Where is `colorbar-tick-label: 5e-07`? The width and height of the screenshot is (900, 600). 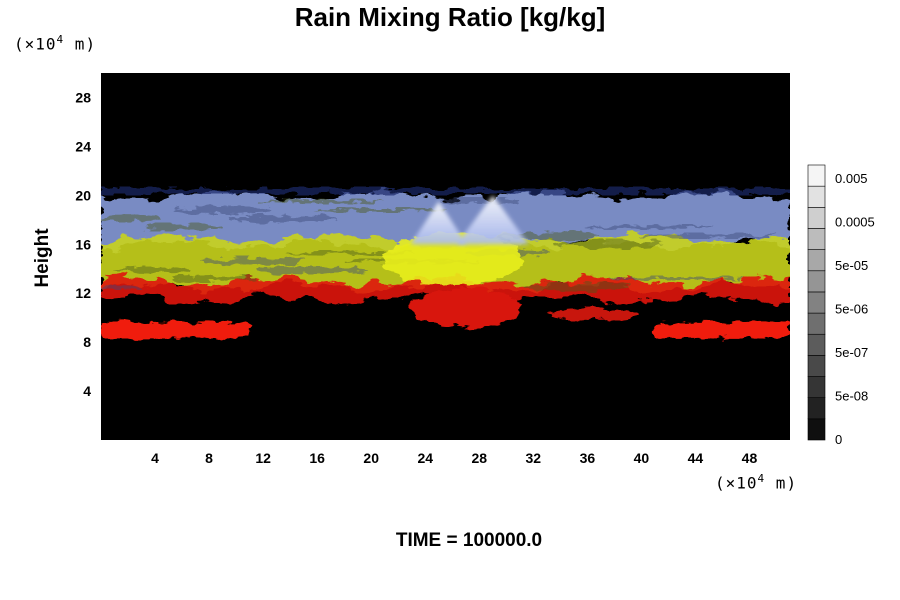
colorbar-tick-label: 5e-07 is located at coordinates (851, 352).